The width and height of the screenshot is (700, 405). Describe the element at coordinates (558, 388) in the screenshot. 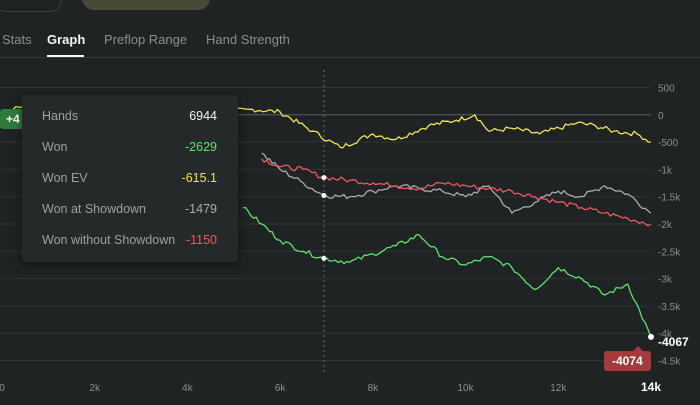

I see `x-tick-label: 12k` at that location.